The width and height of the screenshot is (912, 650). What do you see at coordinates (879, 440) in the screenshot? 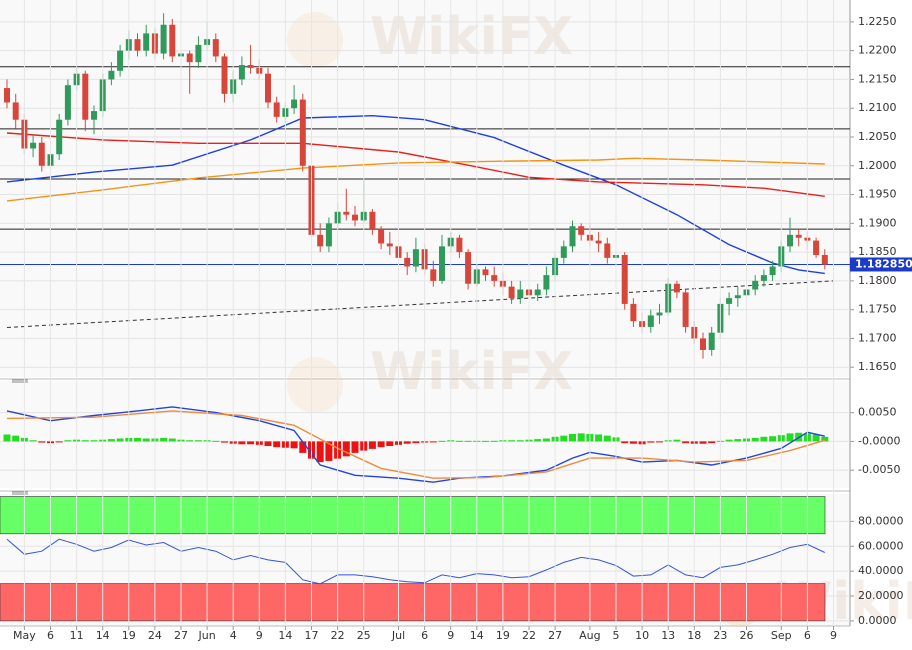
I see `y-tick-label: -0.0000` at bounding box center [879, 440].